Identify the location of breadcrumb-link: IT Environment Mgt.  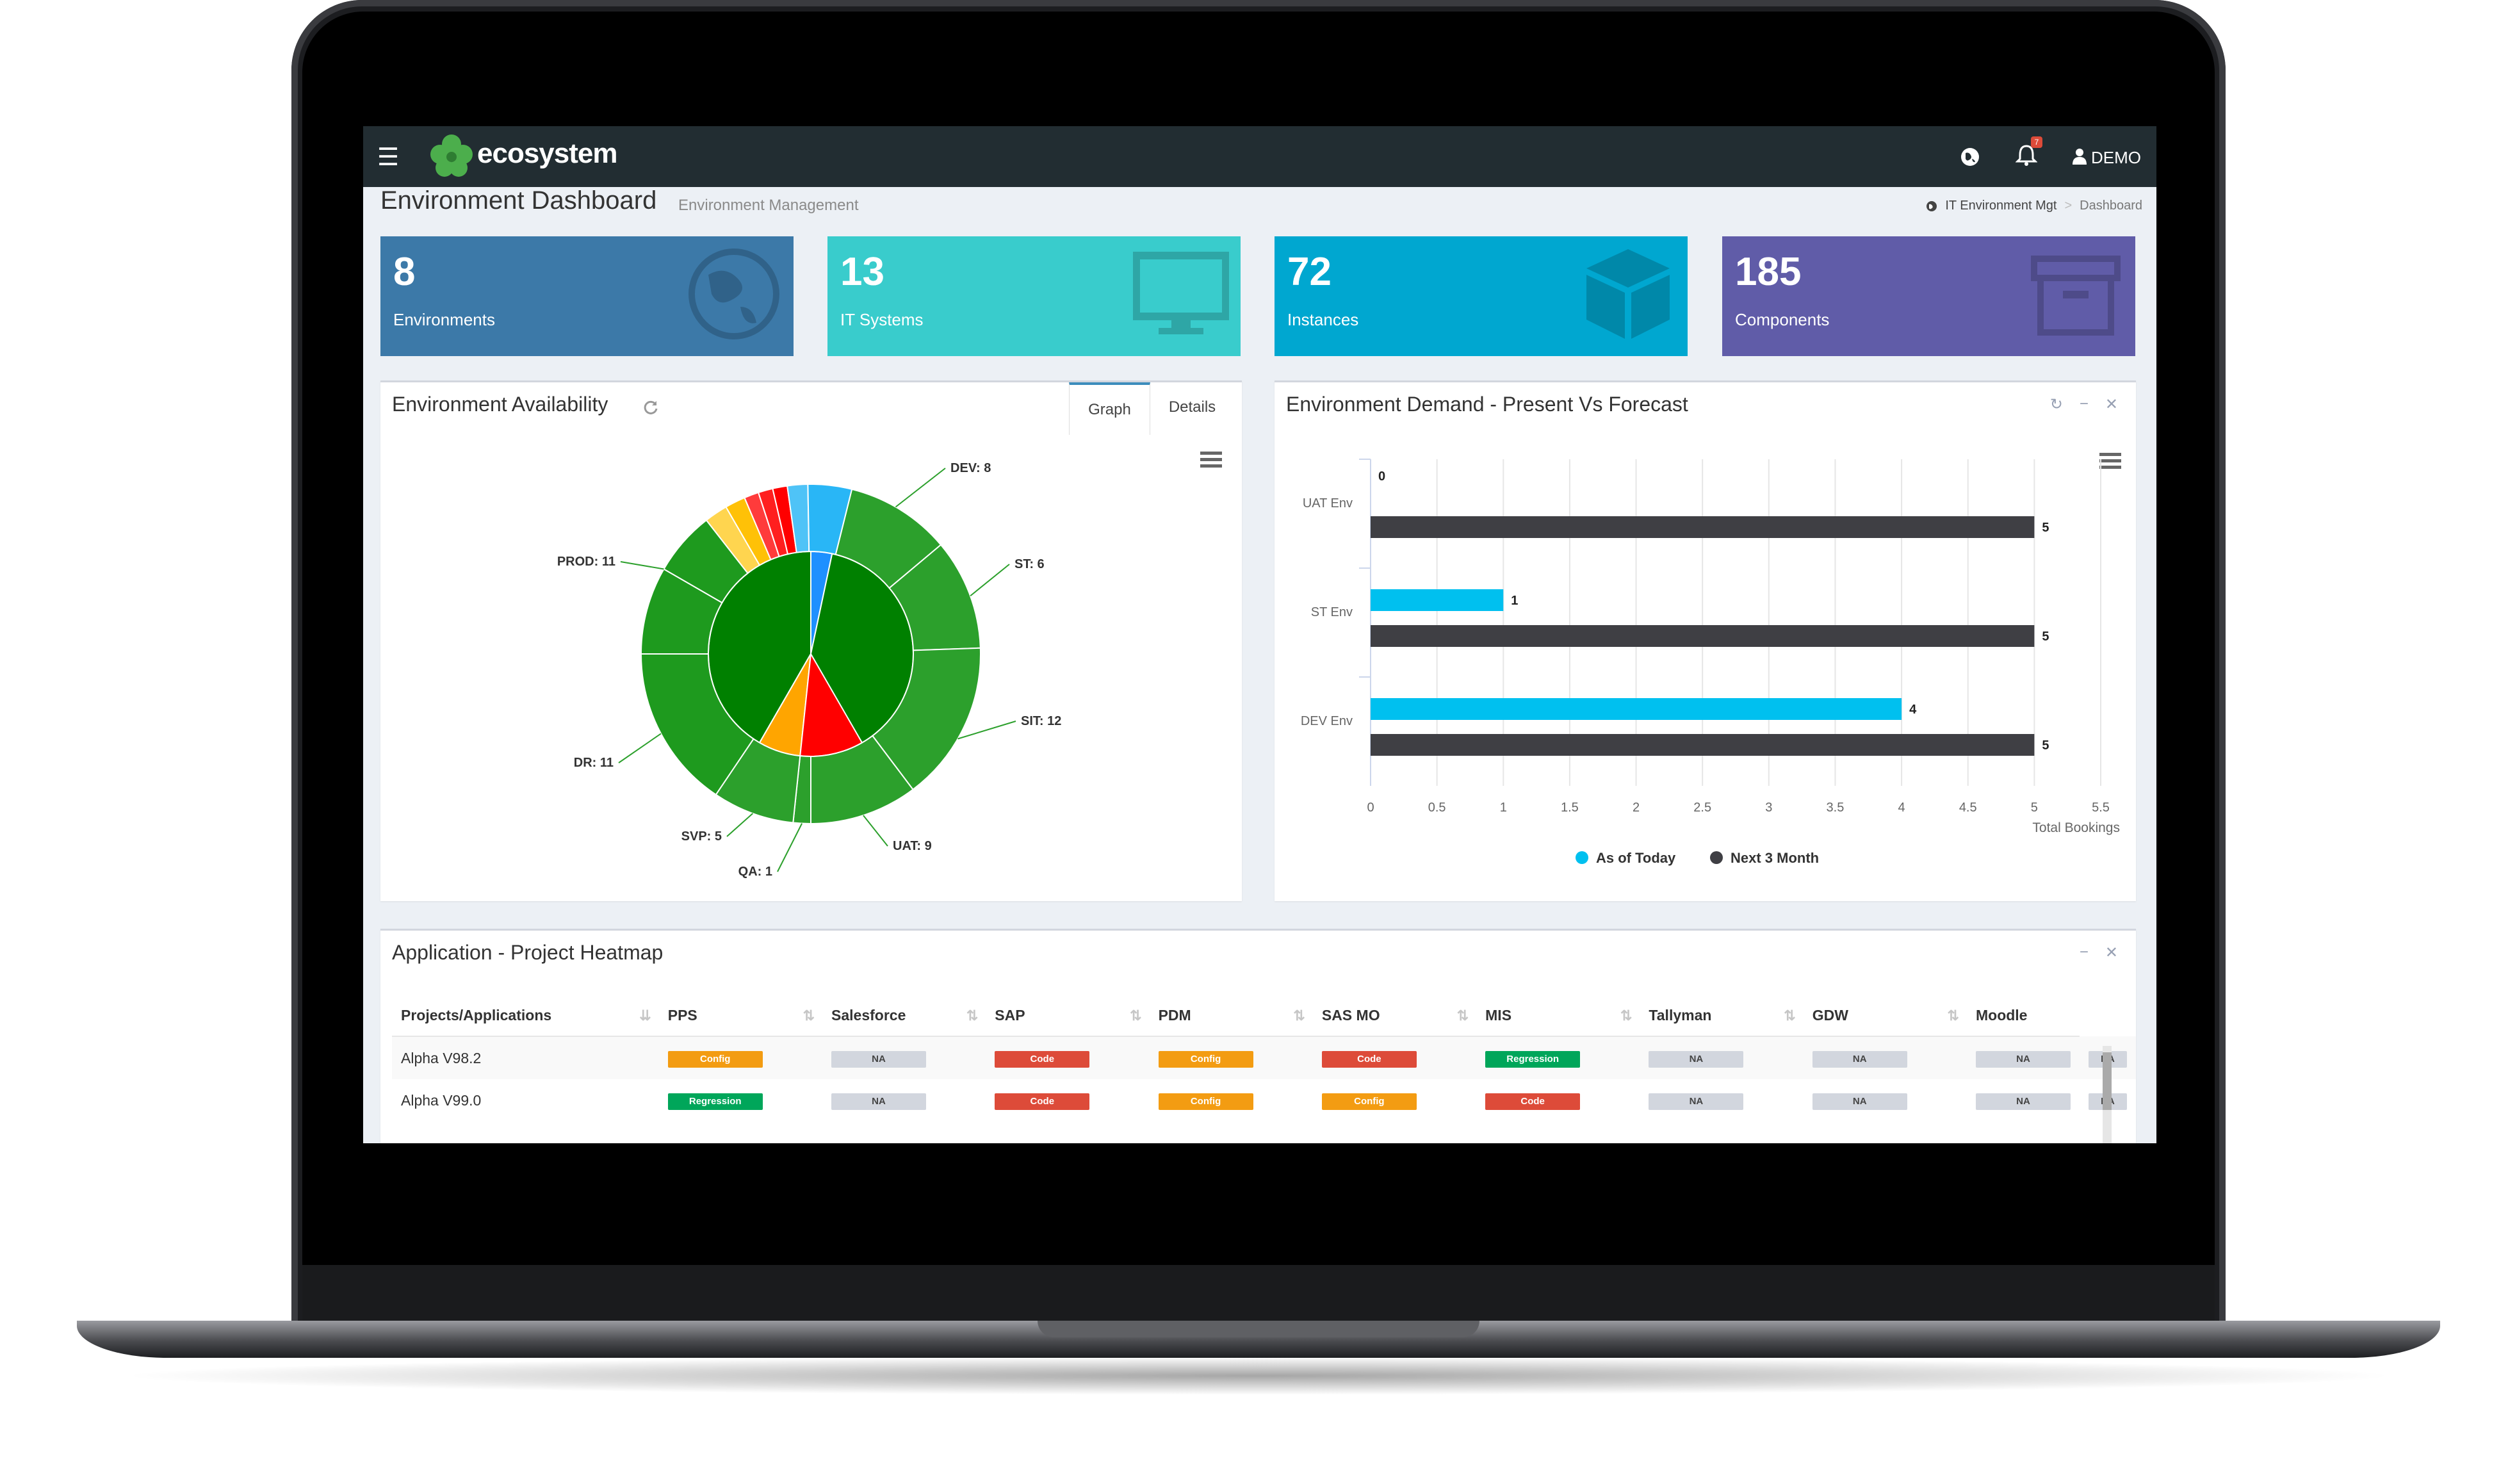
(2001, 206).